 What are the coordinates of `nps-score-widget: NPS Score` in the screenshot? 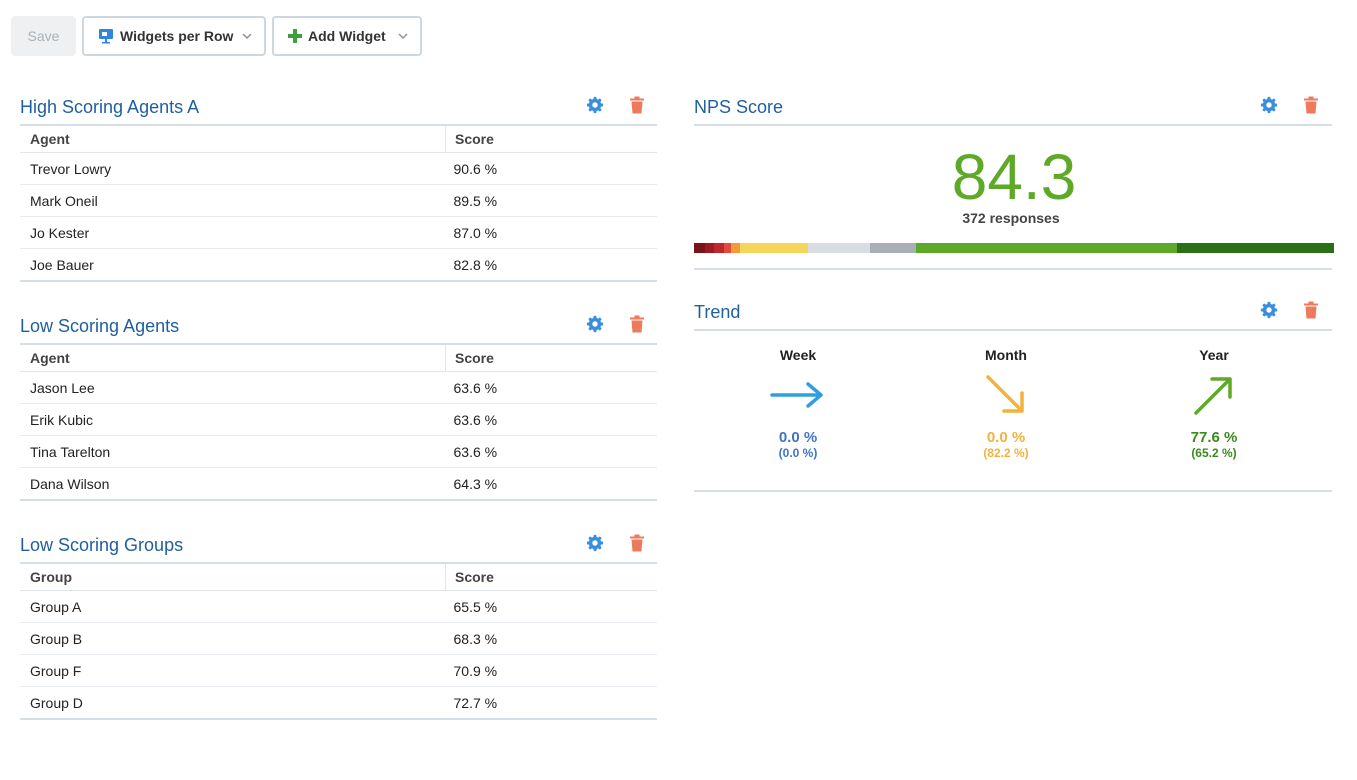 It's located at (1013, 182).